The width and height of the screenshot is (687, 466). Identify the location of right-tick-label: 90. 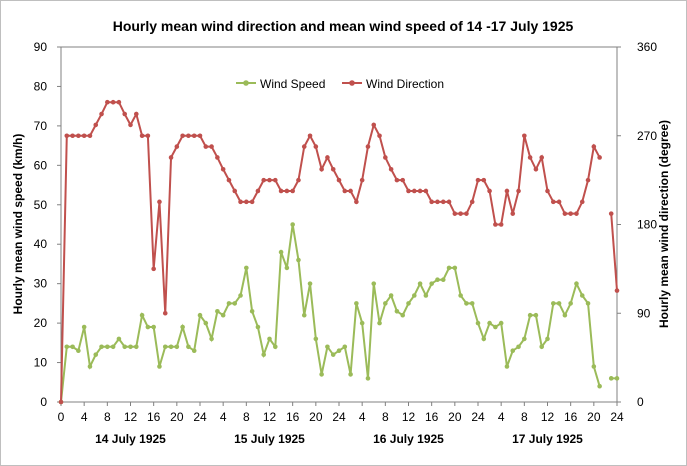
(644, 313).